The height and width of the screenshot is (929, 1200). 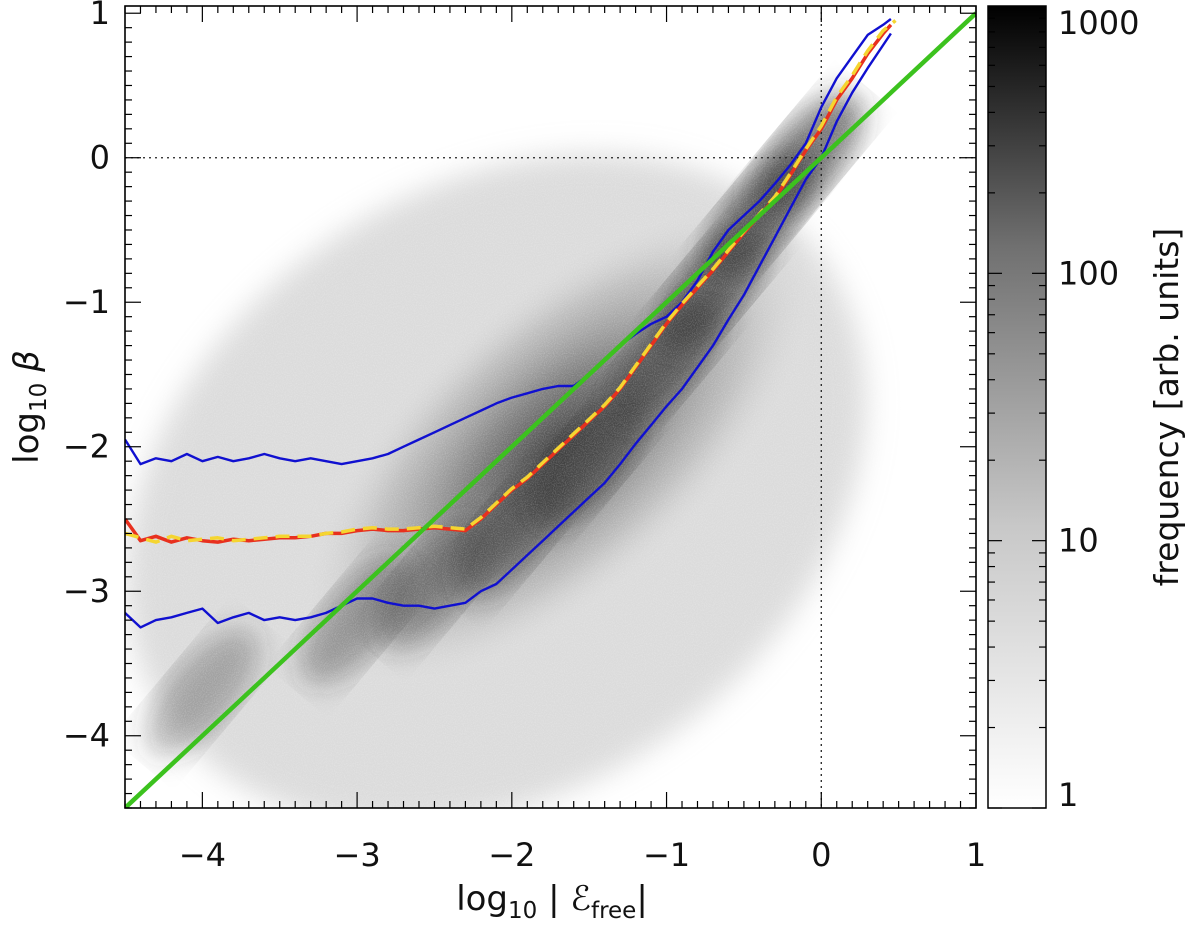 I want to click on x-tick-label: 1, so click(x=976, y=855).